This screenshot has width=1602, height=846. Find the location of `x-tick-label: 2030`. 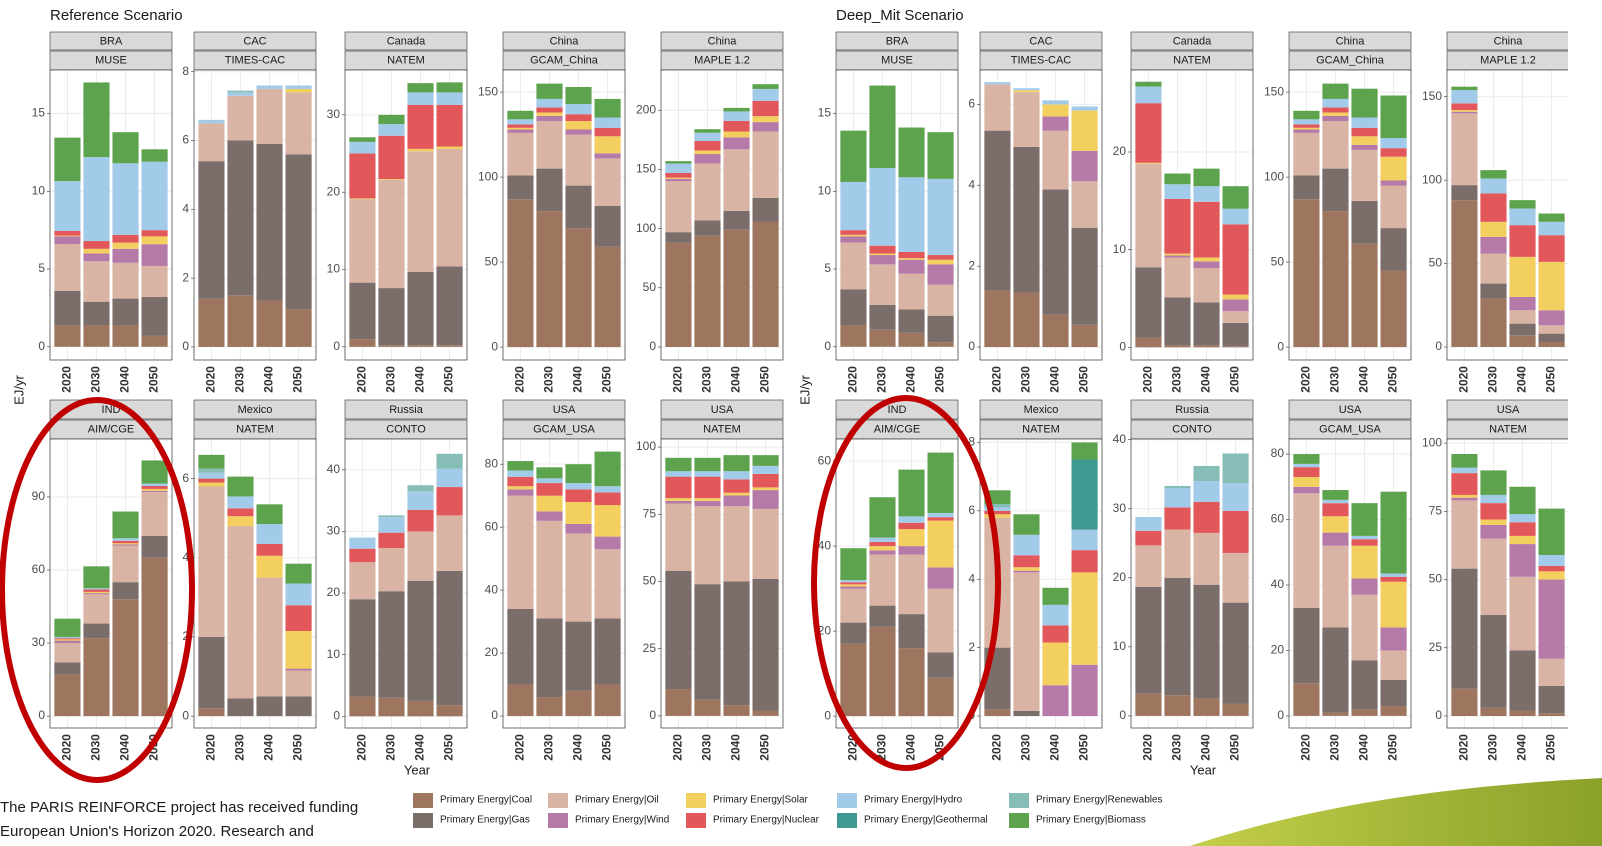

x-tick-label: 2030 is located at coordinates (549, 747).